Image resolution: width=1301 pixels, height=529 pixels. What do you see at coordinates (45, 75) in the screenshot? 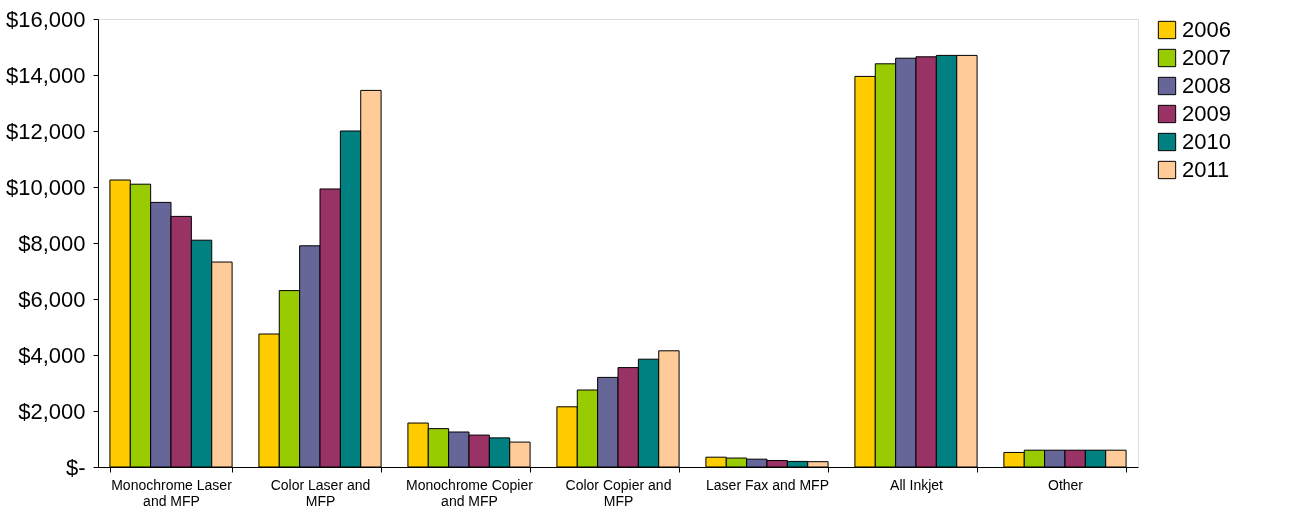
I see `y-tick-label: $14,000` at bounding box center [45, 75].